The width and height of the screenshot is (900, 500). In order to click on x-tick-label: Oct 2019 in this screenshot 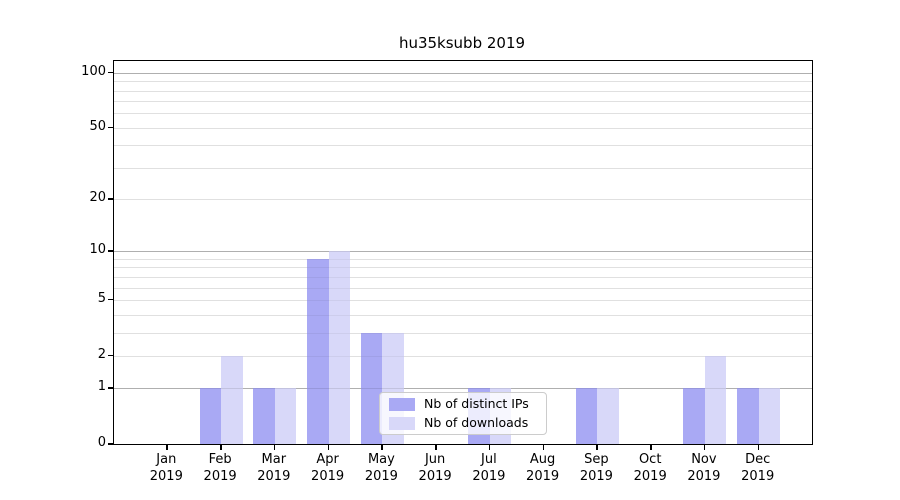, I will do `click(650, 468)`.